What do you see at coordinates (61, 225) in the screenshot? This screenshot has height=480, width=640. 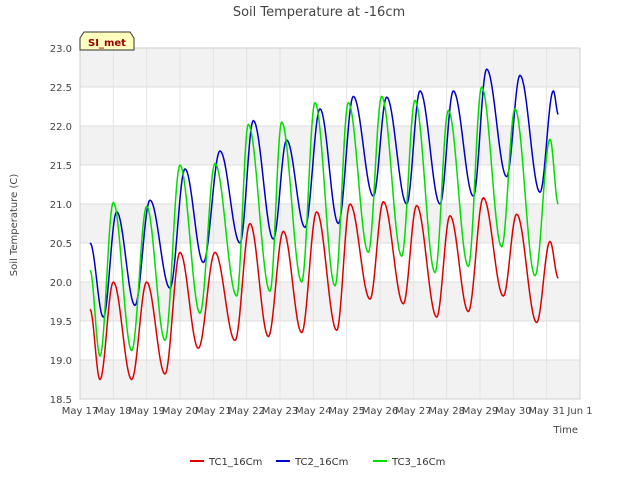 I see `y-tick-labels: 18.5 19.0 19.5 20.0 20.5 21.0 21.5 22.0 22.5 23.0` at bounding box center [61, 225].